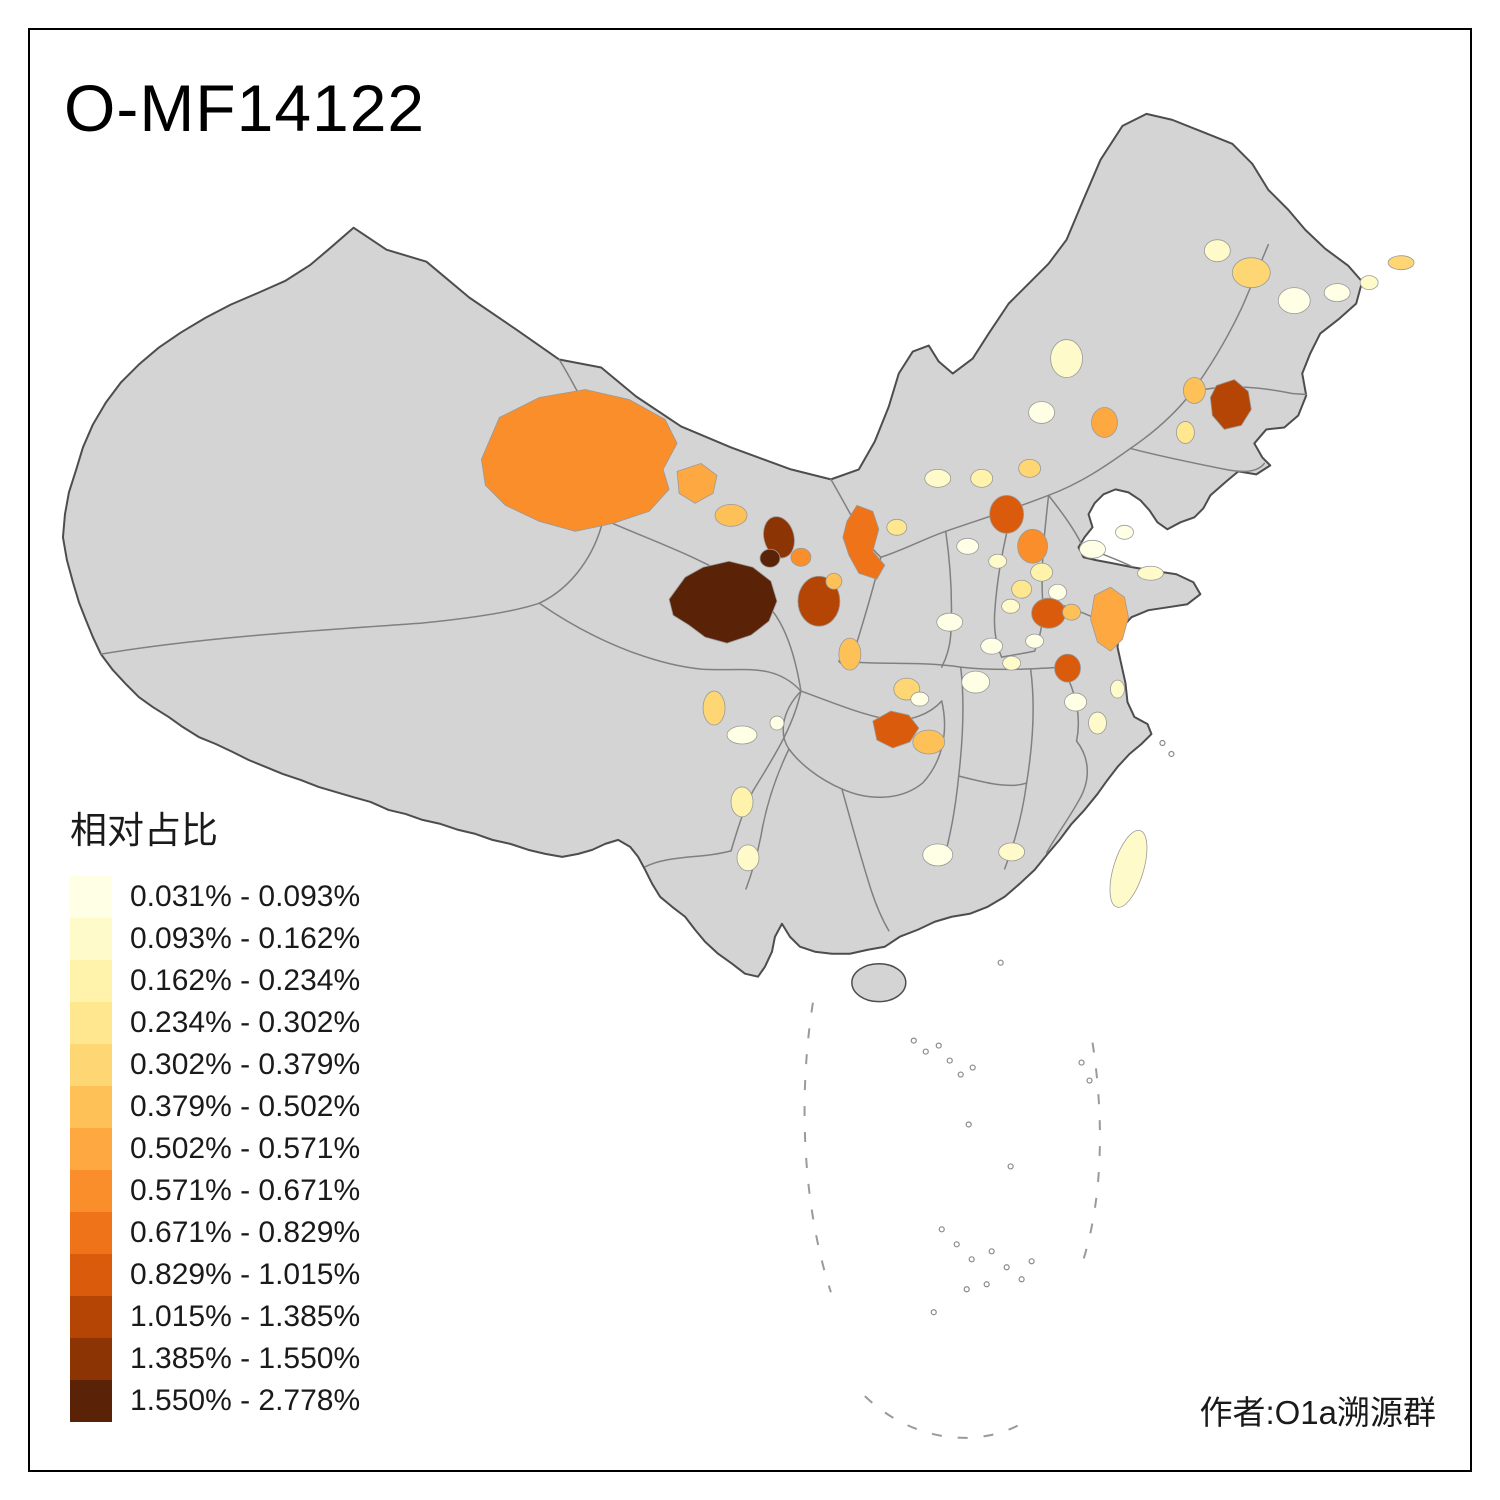 The height and width of the screenshot is (1500, 1500). Describe the element at coordinates (1041, 572) in the screenshot. I see `map-region-shanxi-east` at that location.